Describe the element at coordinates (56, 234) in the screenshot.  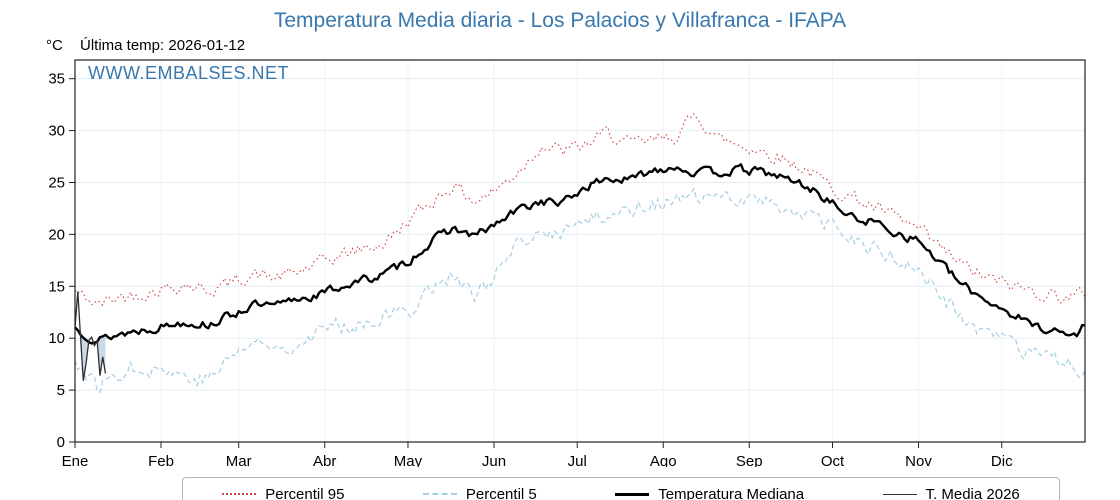
I see `y-tick-label: 20` at that location.